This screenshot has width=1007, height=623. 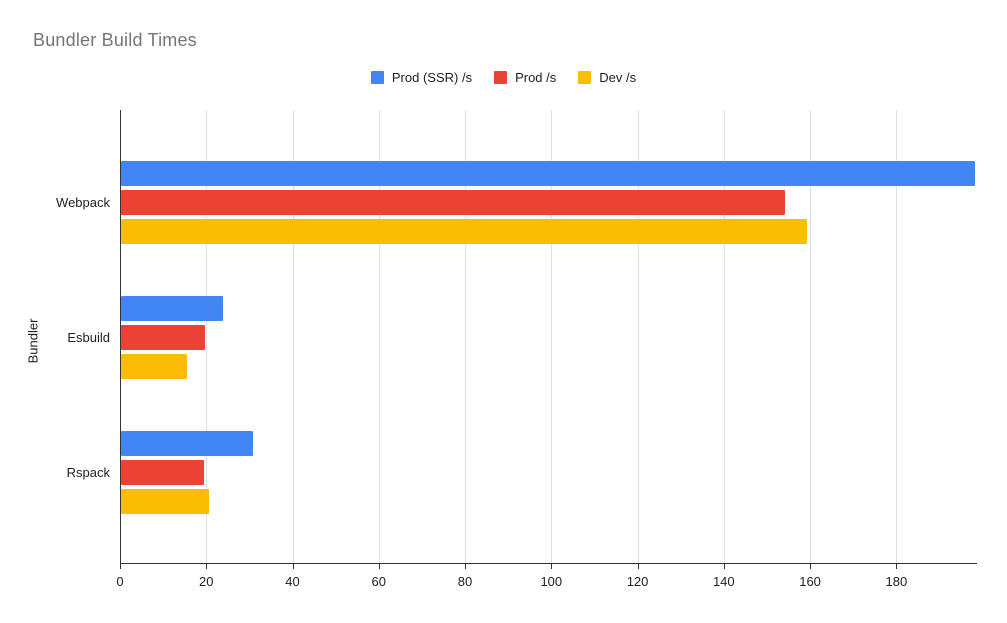 What do you see at coordinates (548, 173) in the screenshot?
I see `bar-webpack-prod-ssr` at bounding box center [548, 173].